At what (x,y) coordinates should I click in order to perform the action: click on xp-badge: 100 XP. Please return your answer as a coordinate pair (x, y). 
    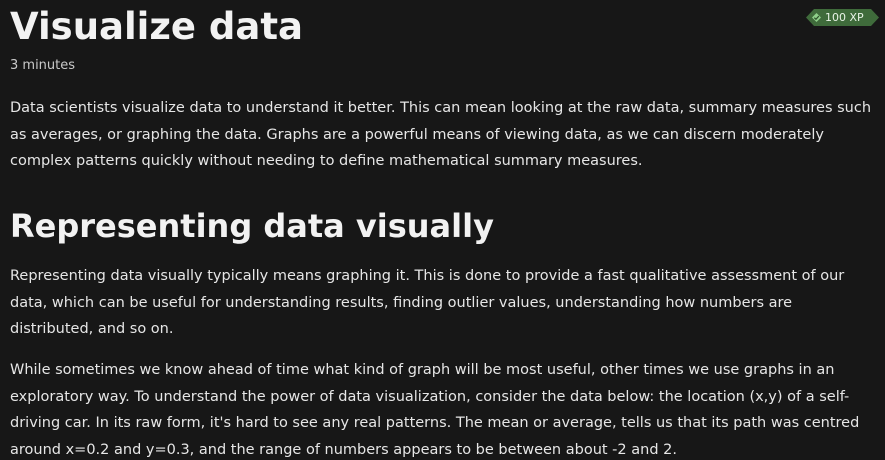
    Looking at the image, I should click on (842, 17).